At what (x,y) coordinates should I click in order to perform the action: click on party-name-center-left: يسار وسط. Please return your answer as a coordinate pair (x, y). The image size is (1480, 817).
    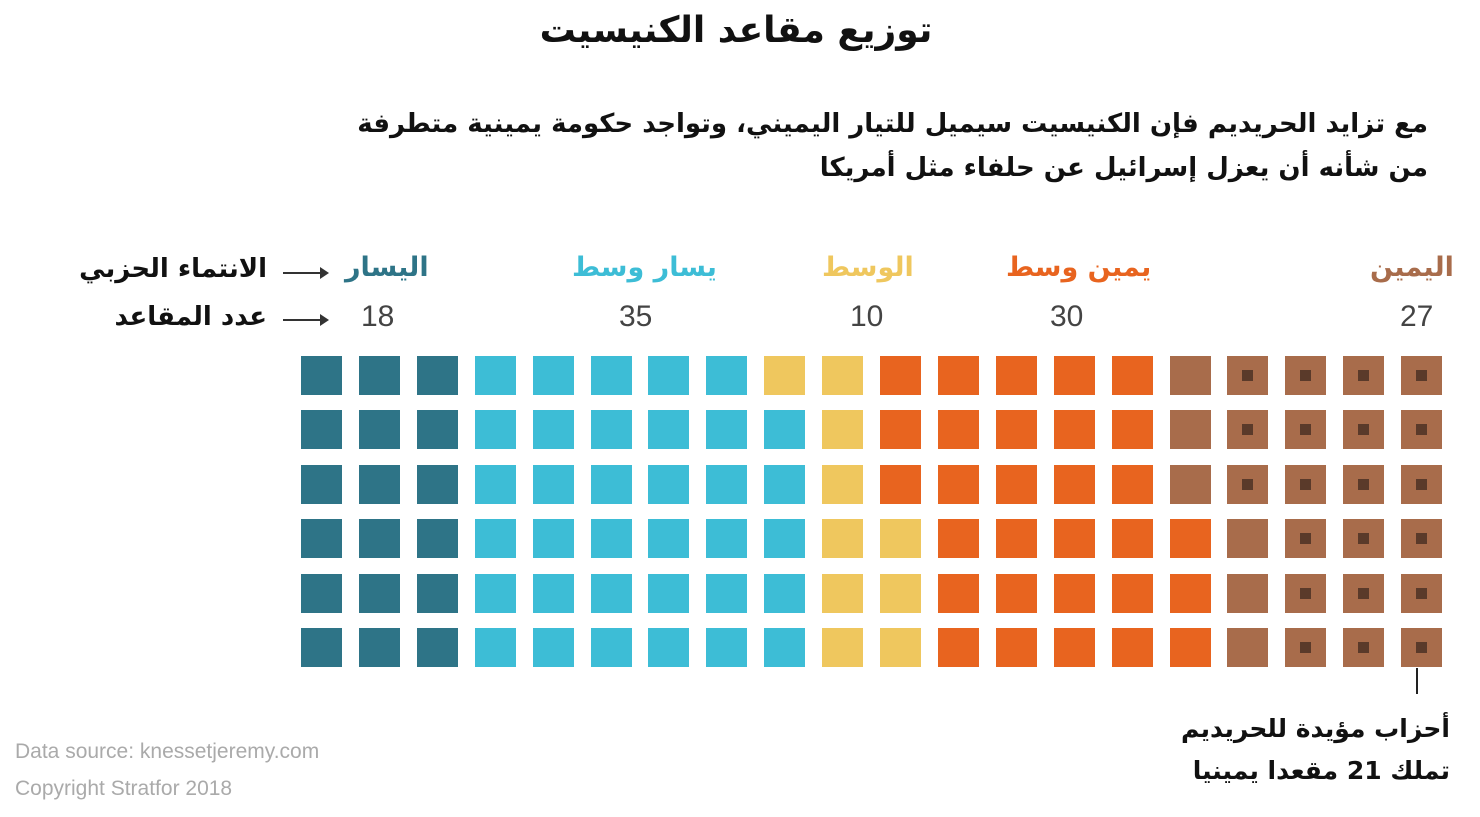
    Looking at the image, I should click on (644, 267).